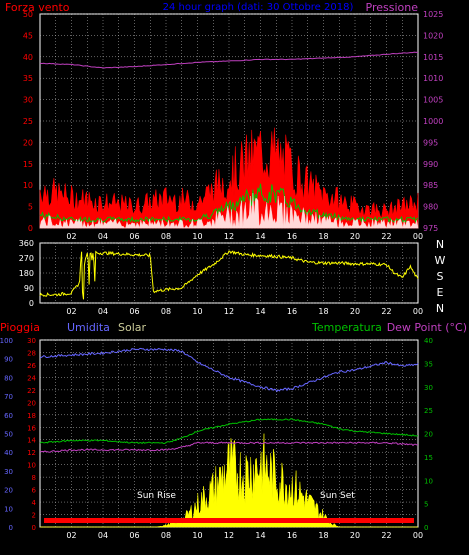 This screenshot has height=555, width=469. Describe the element at coordinates (71, 311) in the screenshot. I see `p2-xtick-02: 02` at that location.